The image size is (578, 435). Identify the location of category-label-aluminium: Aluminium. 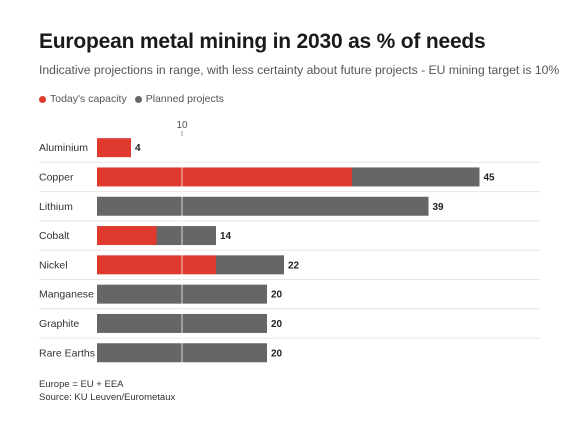
(63, 148).